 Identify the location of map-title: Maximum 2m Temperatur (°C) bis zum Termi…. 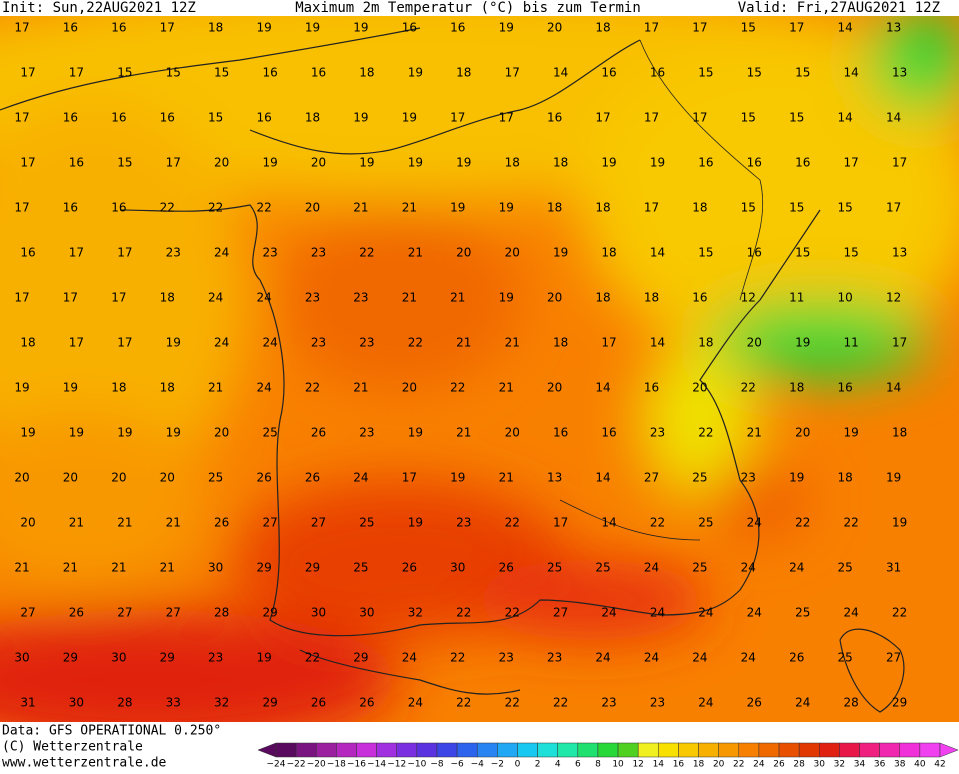
(468, 8).